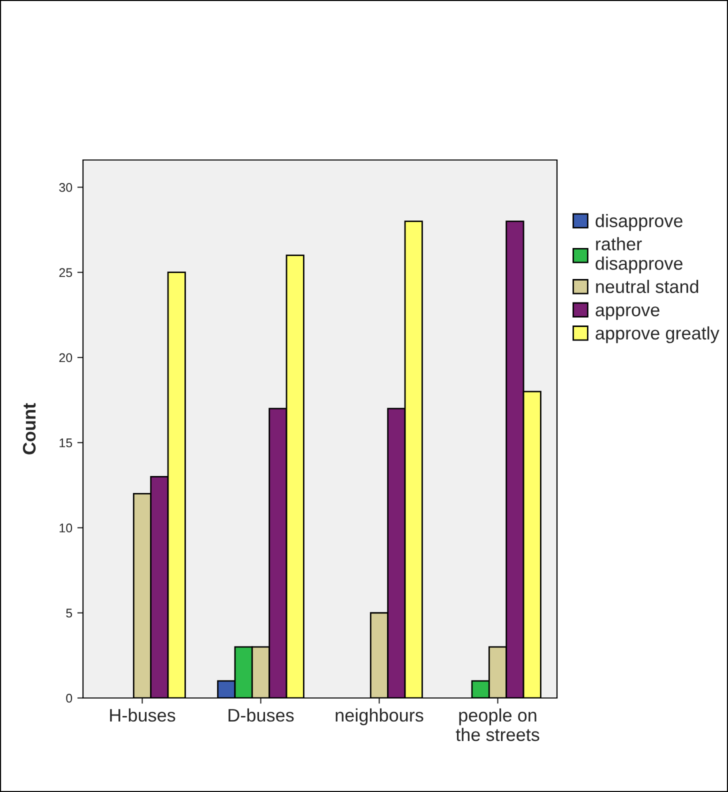 Image resolution: width=728 pixels, height=792 pixels. Describe the element at coordinates (65, 357) in the screenshot. I see `y-tick-label: 20` at that location.